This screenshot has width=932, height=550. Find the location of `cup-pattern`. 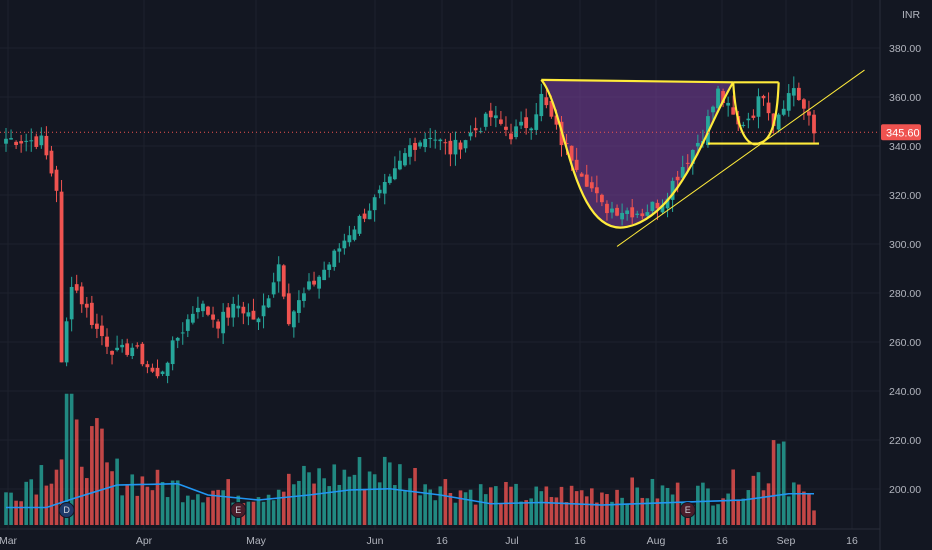

cup-pattern is located at coordinates (637, 153).